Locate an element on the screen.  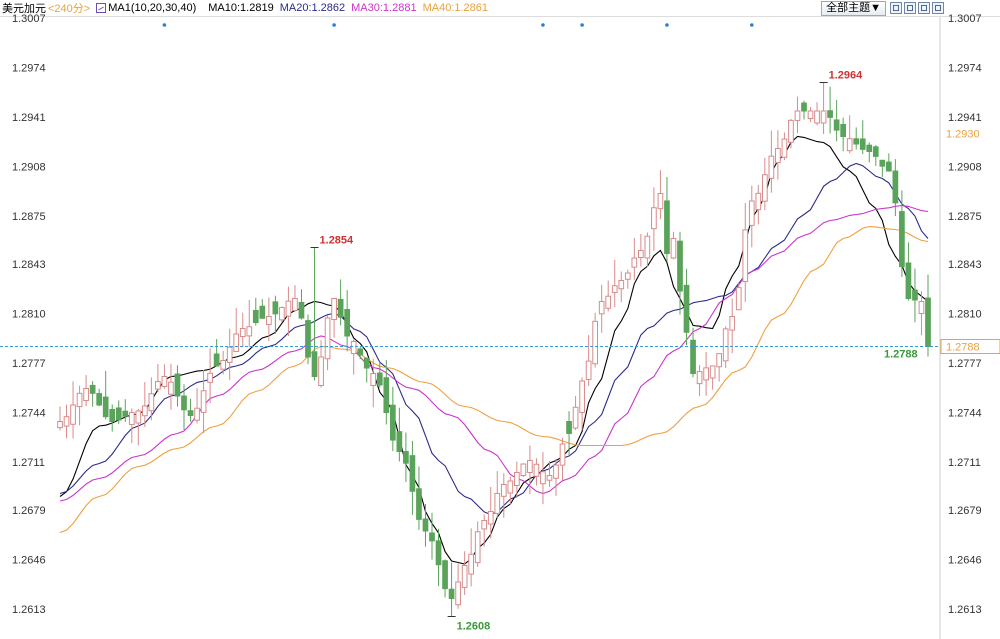
left-icon is located at coordinates (924, 8).